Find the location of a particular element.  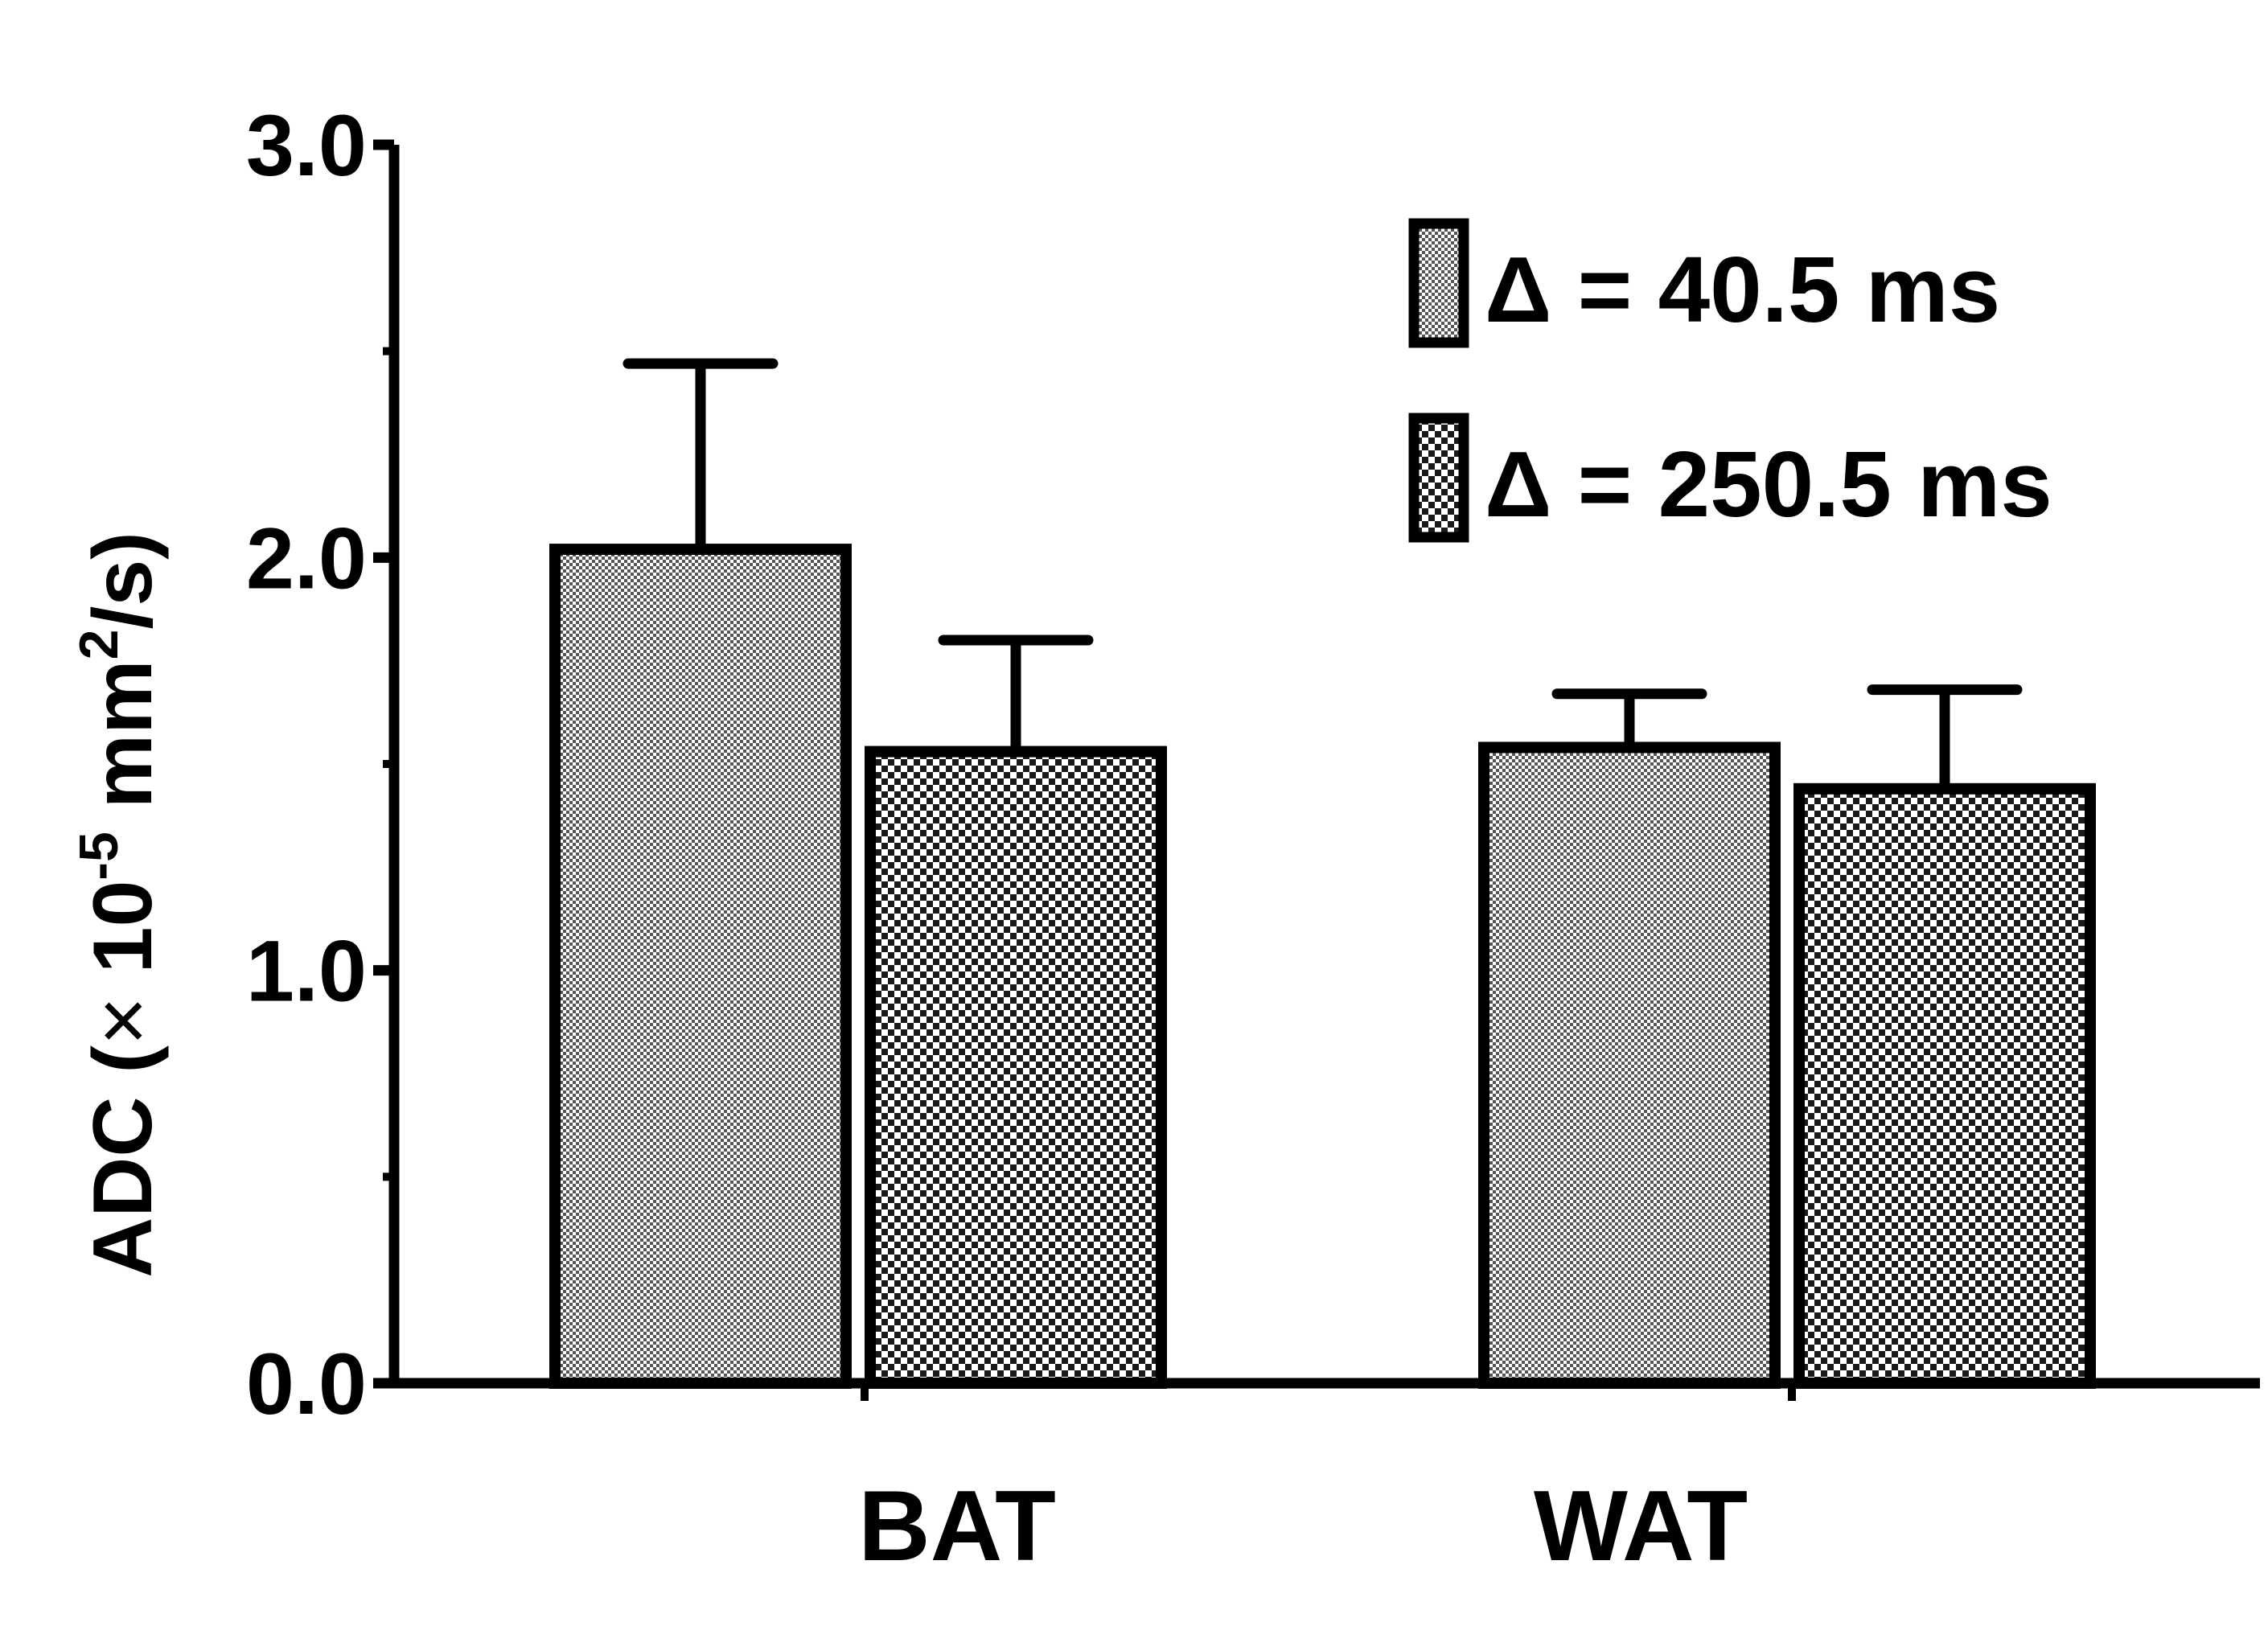

y-tick-label: 2.0 is located at coordinates (307, 557).